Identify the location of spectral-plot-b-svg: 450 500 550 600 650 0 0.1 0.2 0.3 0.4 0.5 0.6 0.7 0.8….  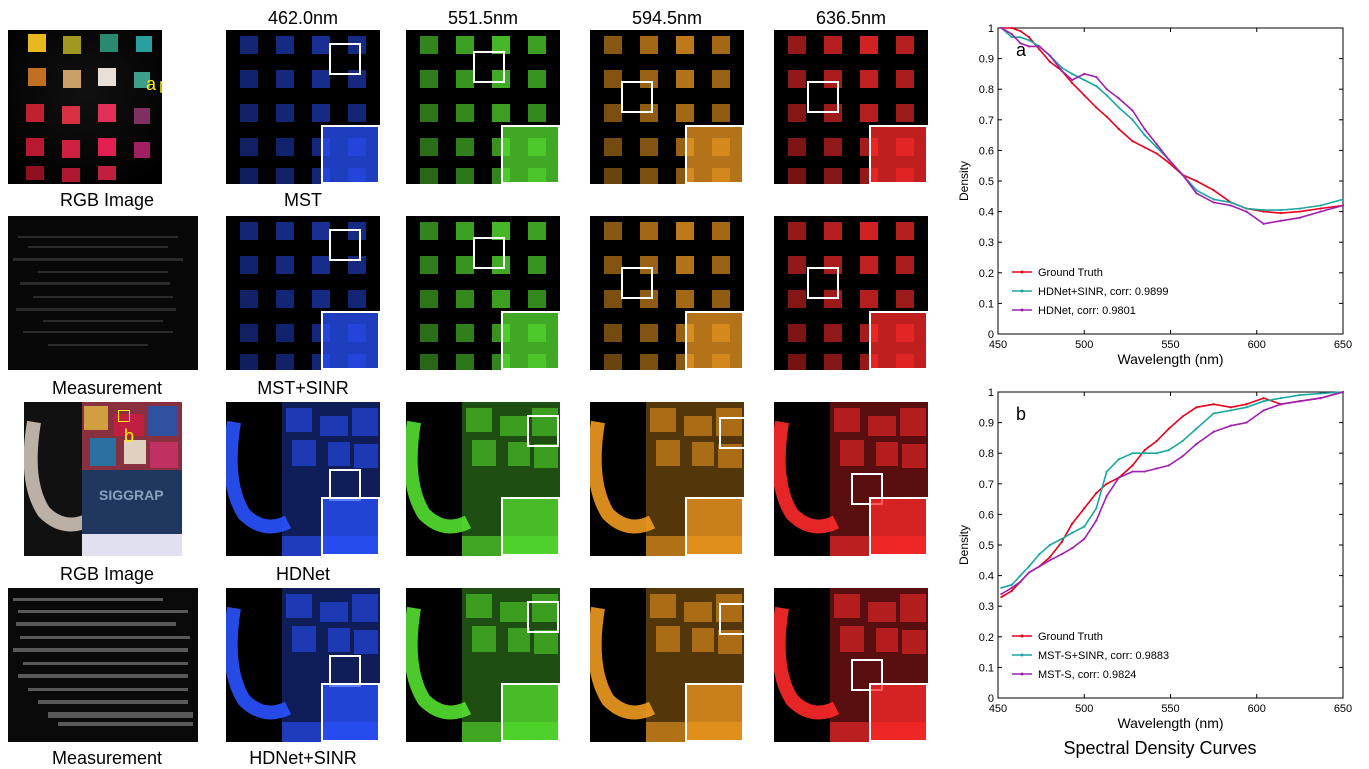
(1154, 559).